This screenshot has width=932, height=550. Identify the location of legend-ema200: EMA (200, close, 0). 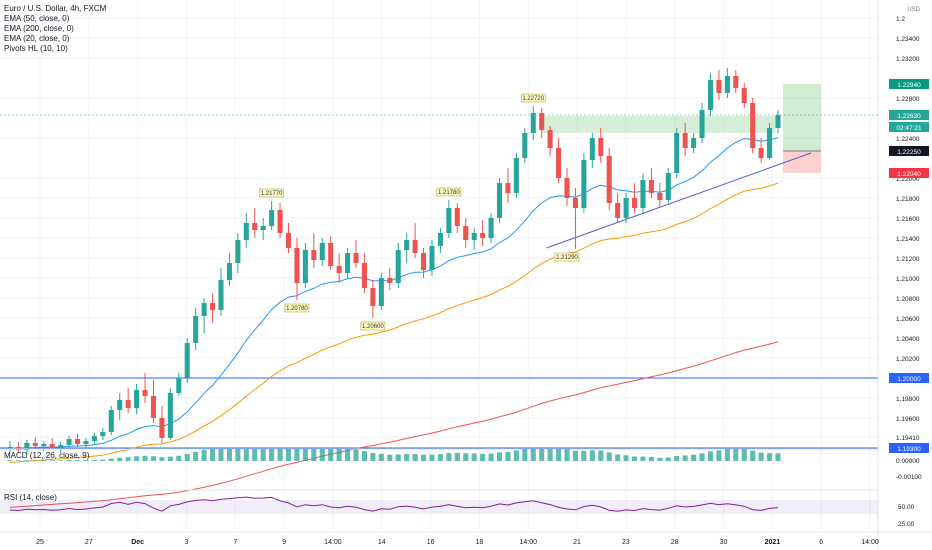
(39, 28).